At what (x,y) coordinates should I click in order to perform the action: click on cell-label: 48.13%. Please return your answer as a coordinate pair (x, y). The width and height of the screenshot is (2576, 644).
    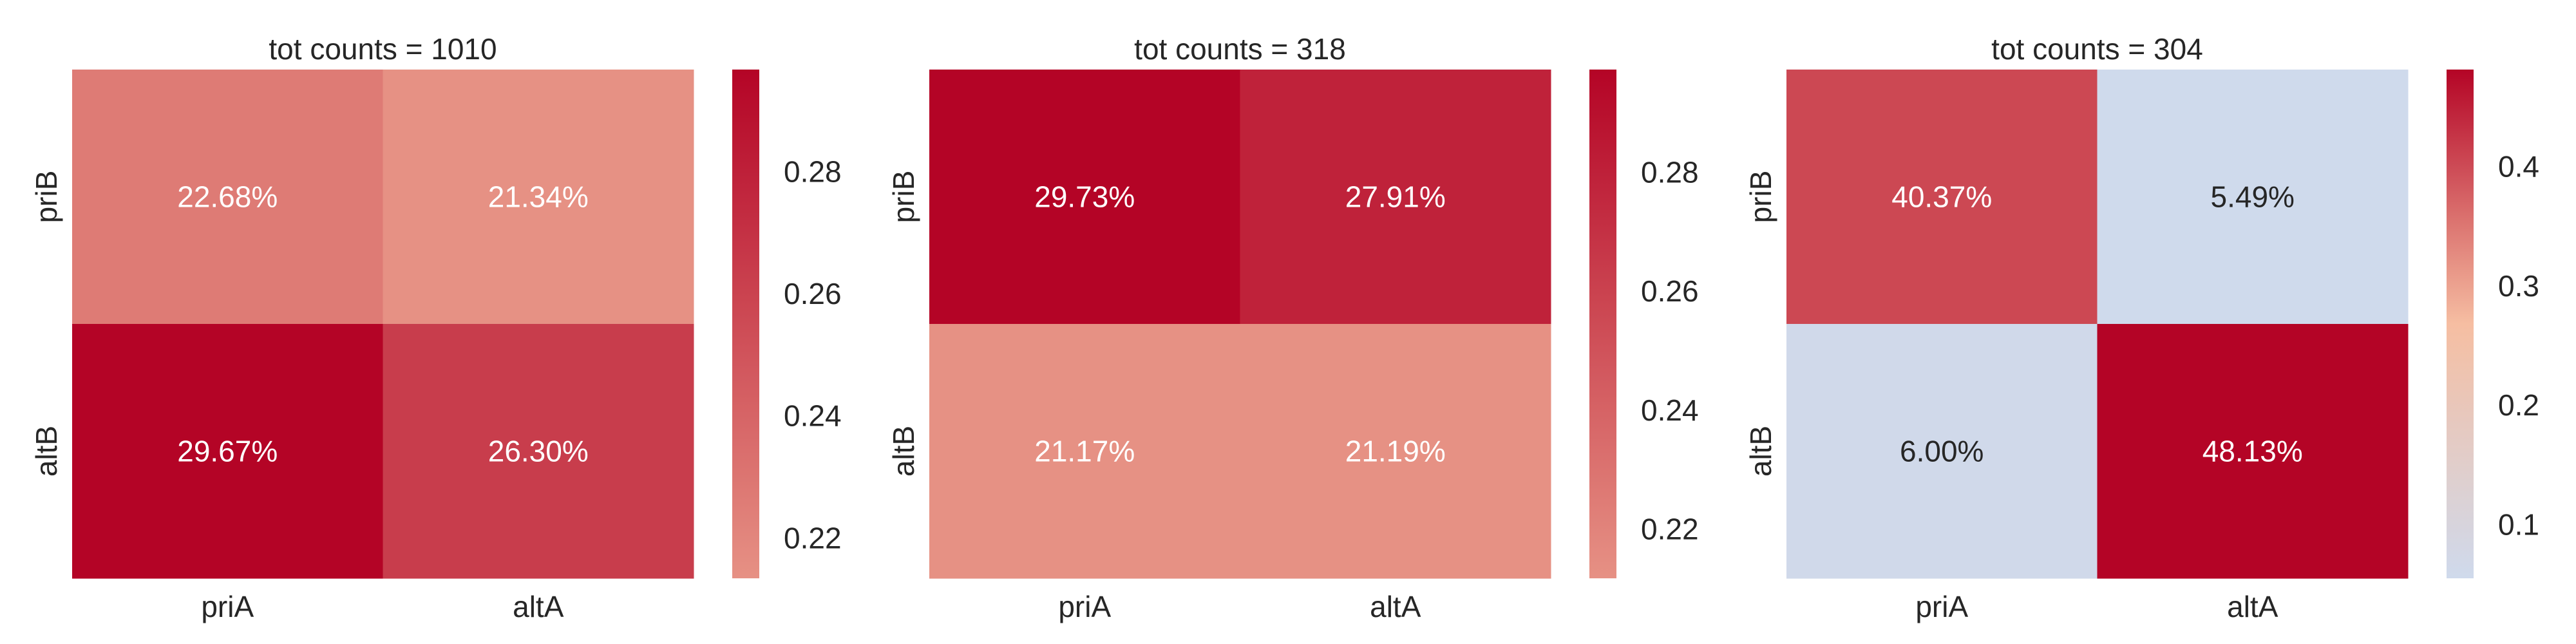
    Looking at the image, I should click on (2252, 451).